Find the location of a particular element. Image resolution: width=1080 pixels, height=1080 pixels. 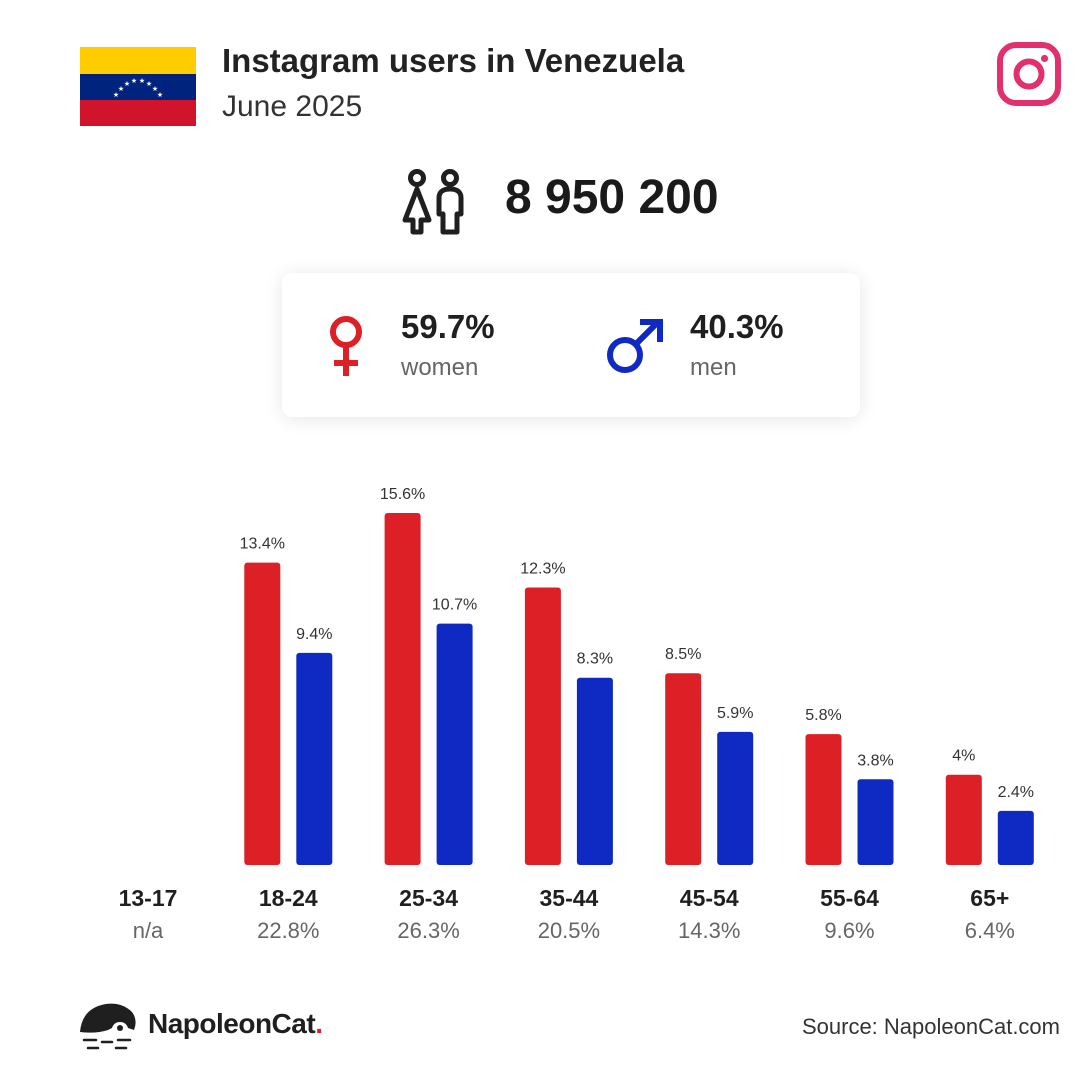

age-group-label: 25-34 is located at coordinates (428, 898).